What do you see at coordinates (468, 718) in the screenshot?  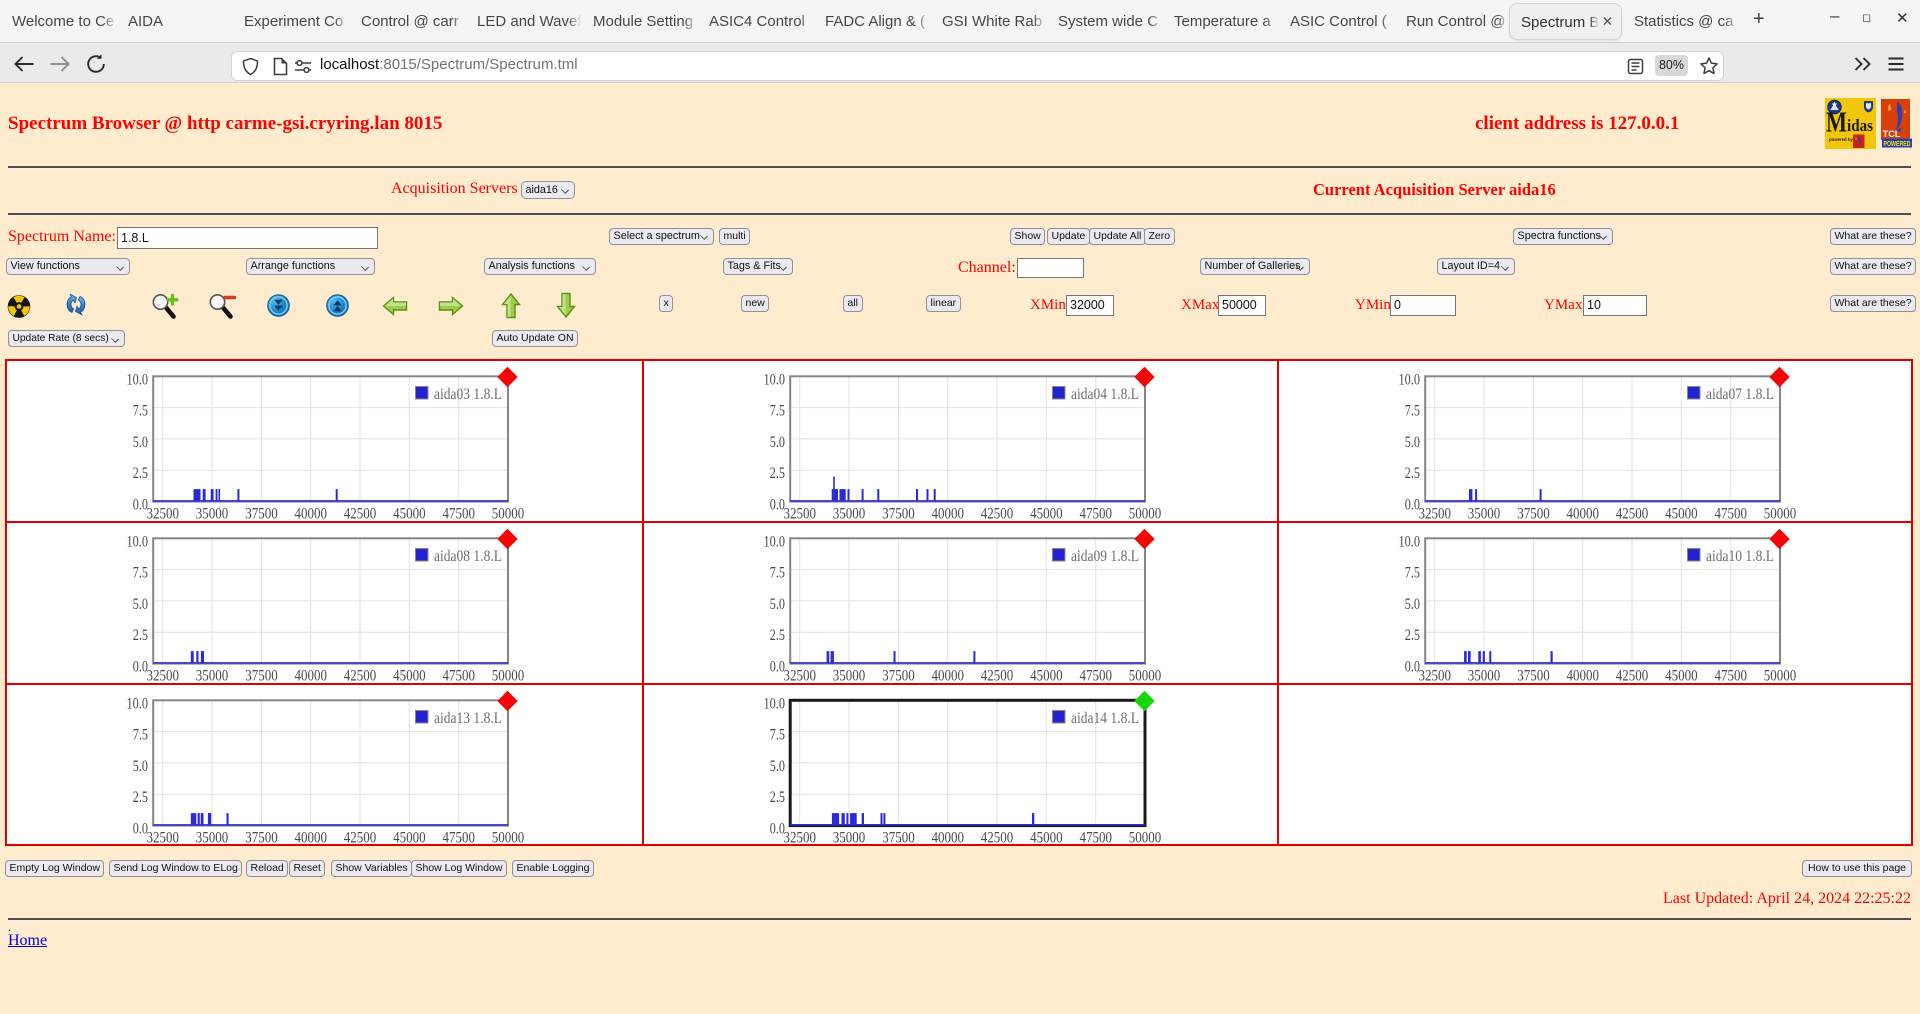 I see `svg-text: aida13 1.8.L` at bounding box center [468, 718].